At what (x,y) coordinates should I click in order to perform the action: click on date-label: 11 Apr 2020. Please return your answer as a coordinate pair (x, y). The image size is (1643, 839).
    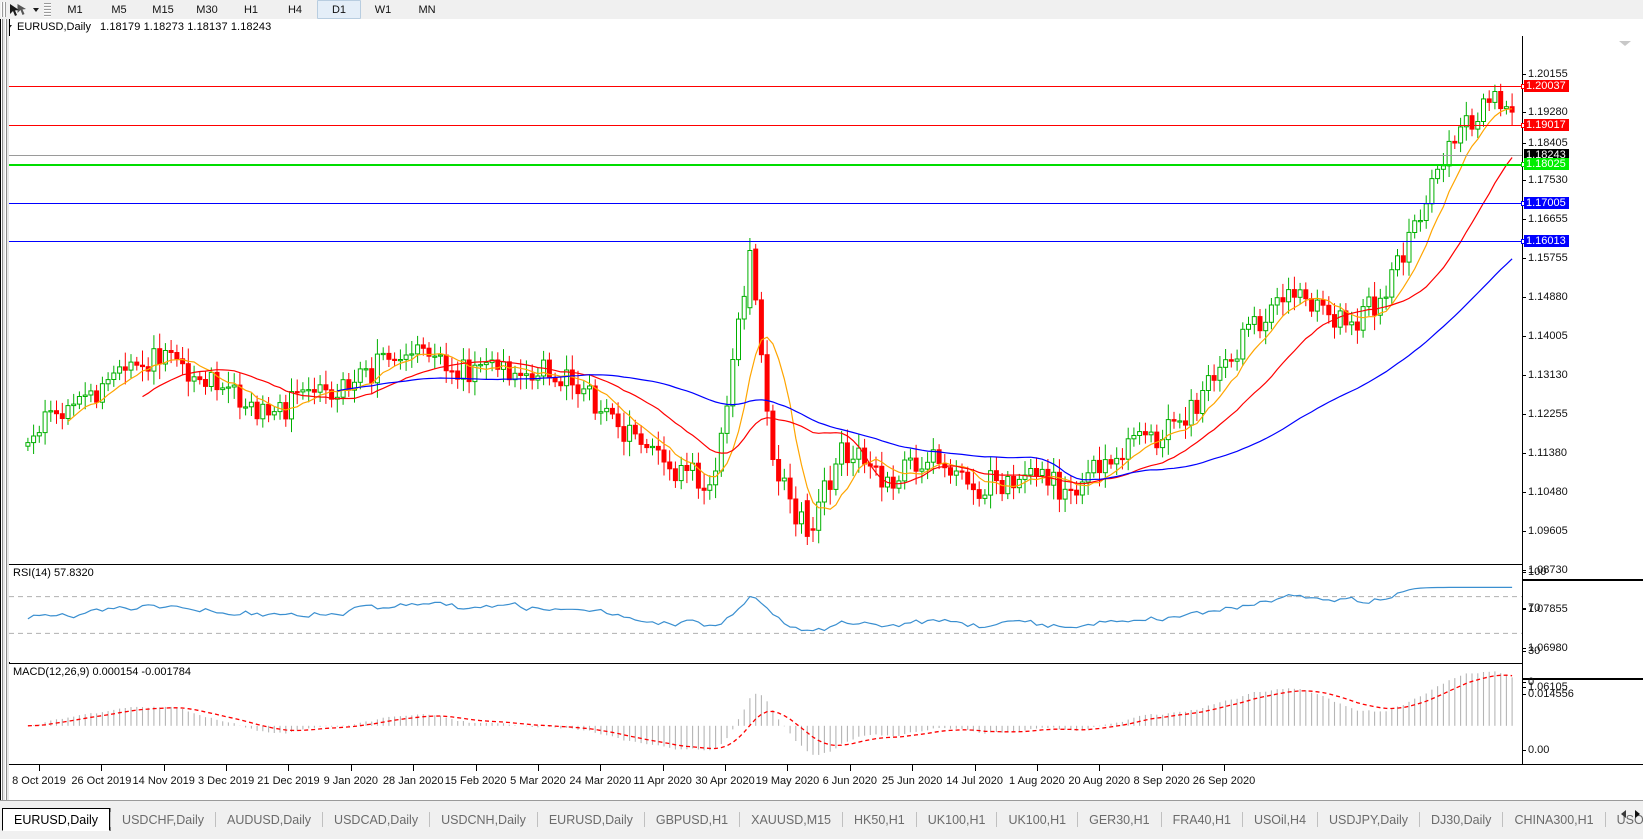
    Looking at the image, I should click on (662, 781).